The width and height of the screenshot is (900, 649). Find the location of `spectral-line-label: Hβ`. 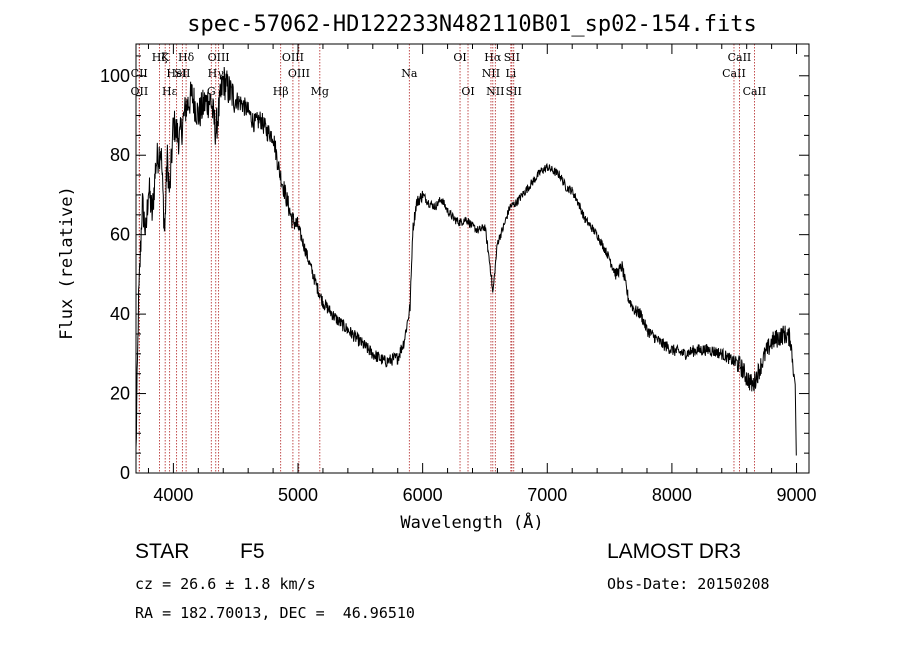

spectral-line-label: Hβ is located at coordinates (281, 91).